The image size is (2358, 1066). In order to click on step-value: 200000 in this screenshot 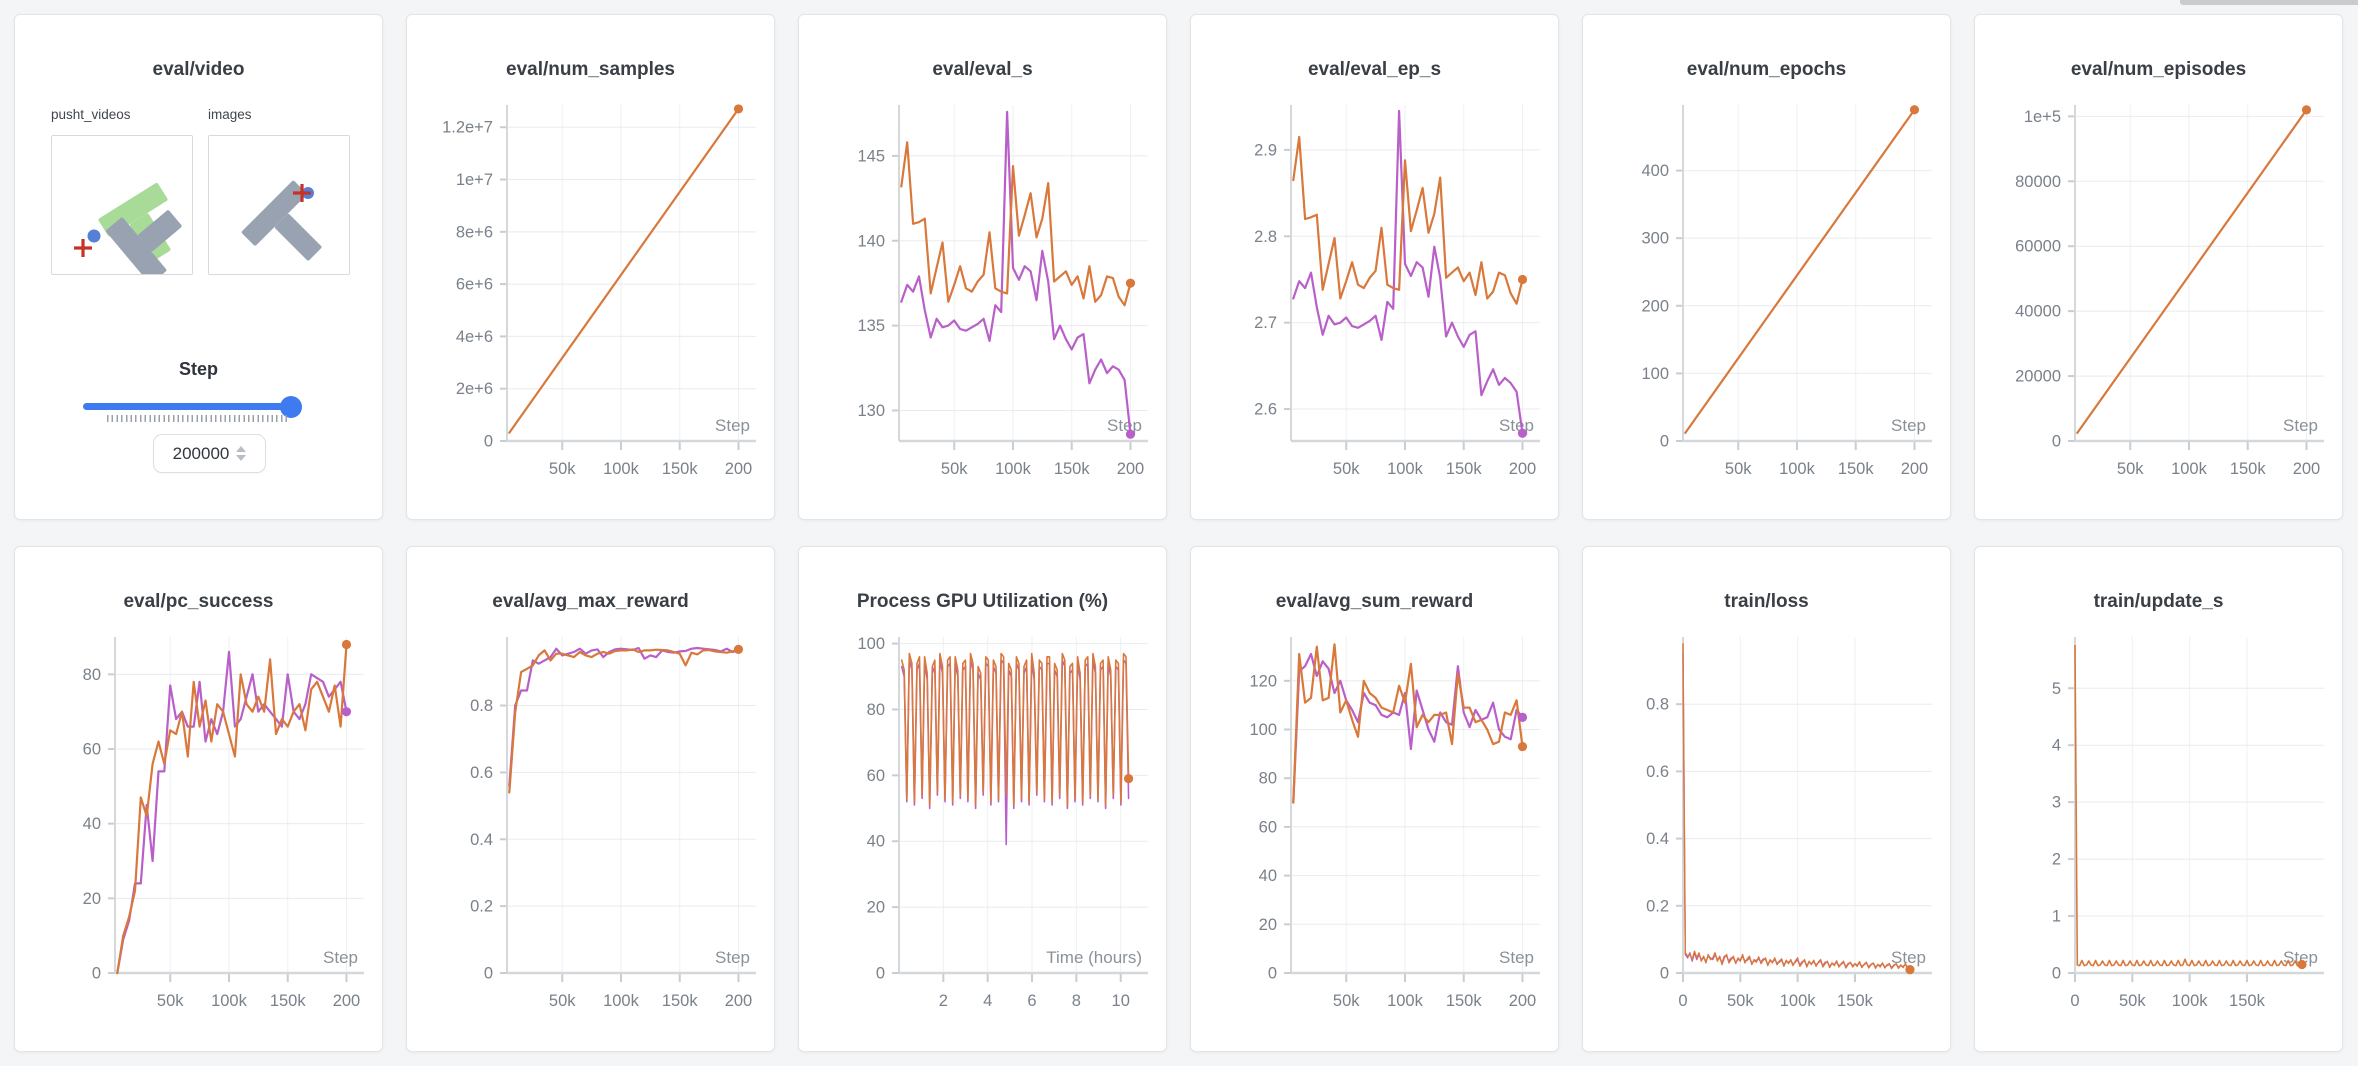, I will do `click(201, 453)`.